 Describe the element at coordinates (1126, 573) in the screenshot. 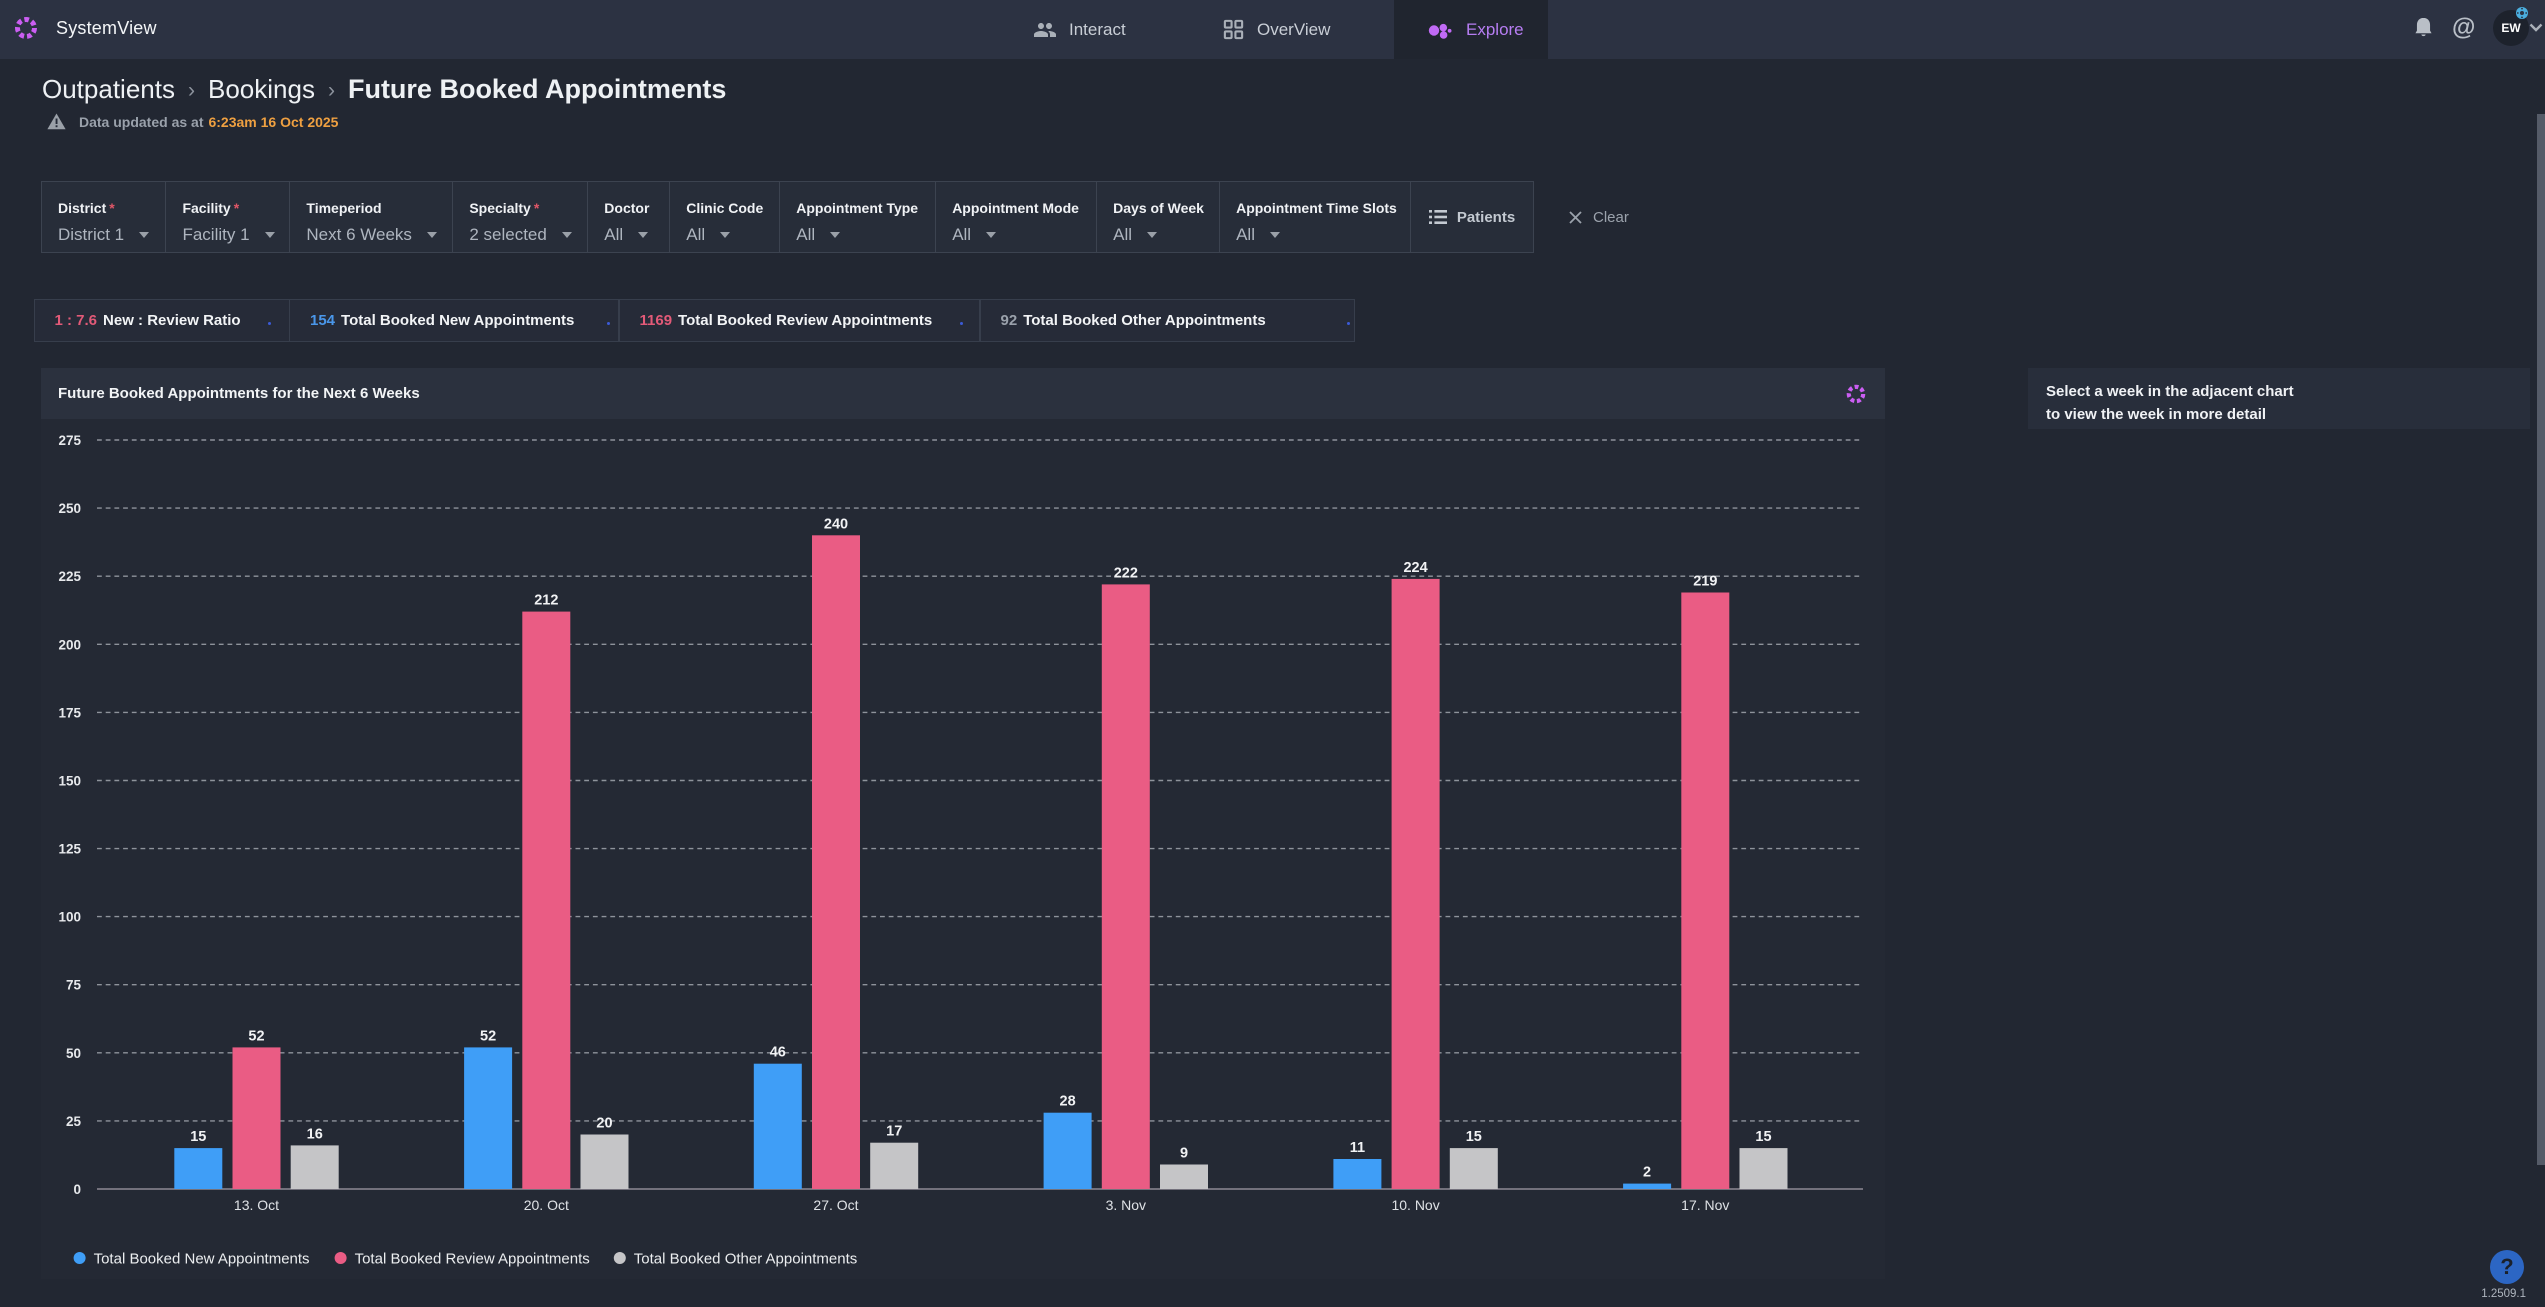

I see `svg-text: 222` at that location.